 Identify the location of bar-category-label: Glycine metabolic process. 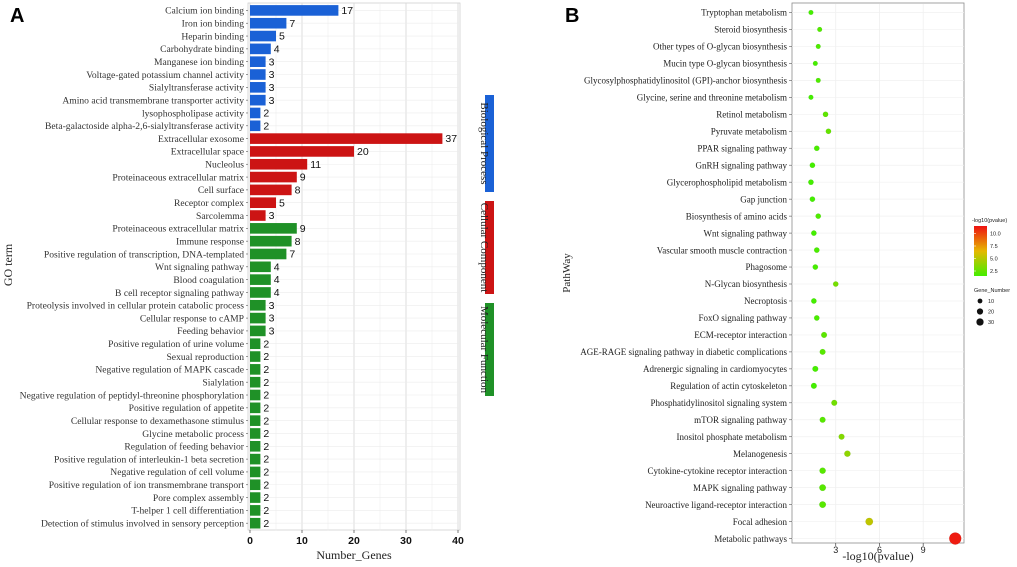
(193, 434).